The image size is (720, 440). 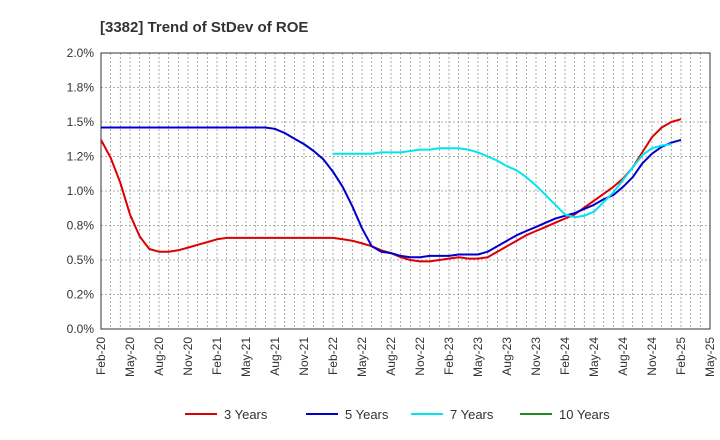 What do you see at coordinates (391, 356) in the screenshot?
I see `x-tick-label: Aug-22` at bounding box center [391, 356].